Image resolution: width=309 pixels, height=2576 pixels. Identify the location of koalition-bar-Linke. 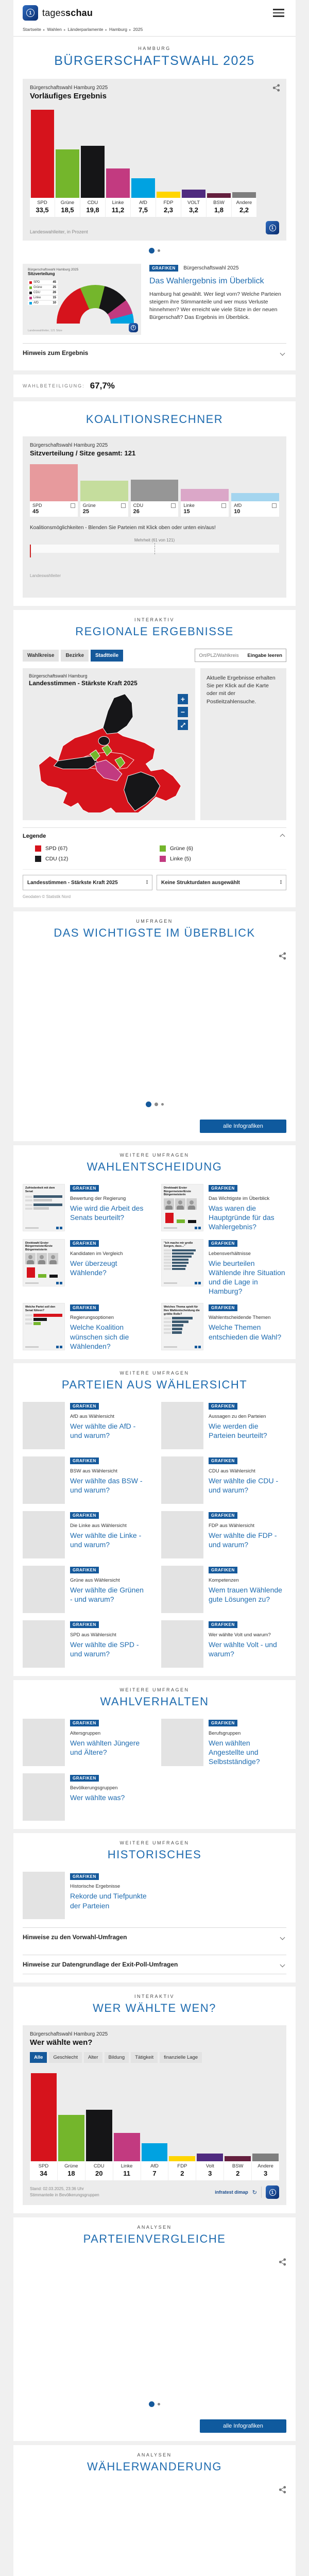
(205, 495).